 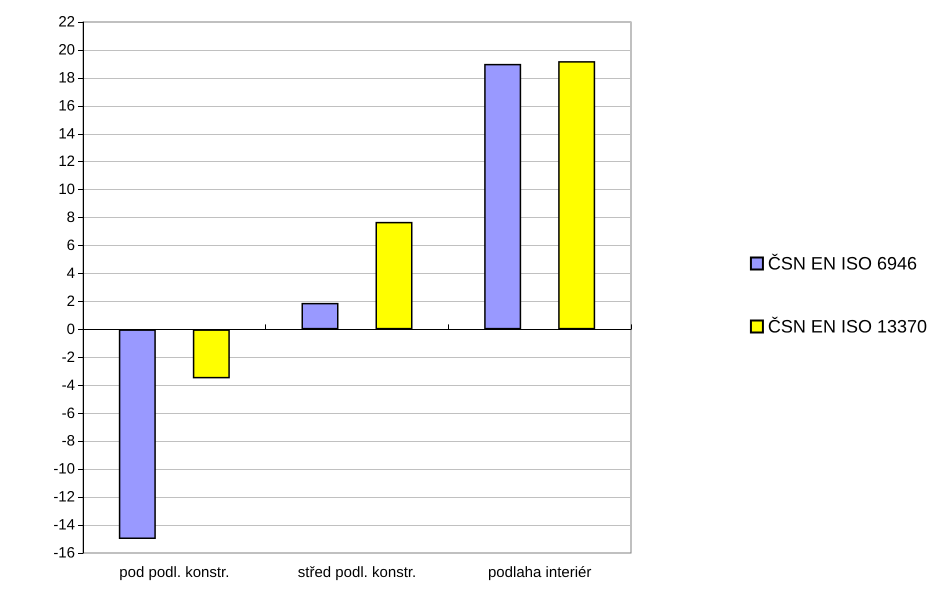 I want to click on y-tick-label: -8, so click(x=68, y=441).